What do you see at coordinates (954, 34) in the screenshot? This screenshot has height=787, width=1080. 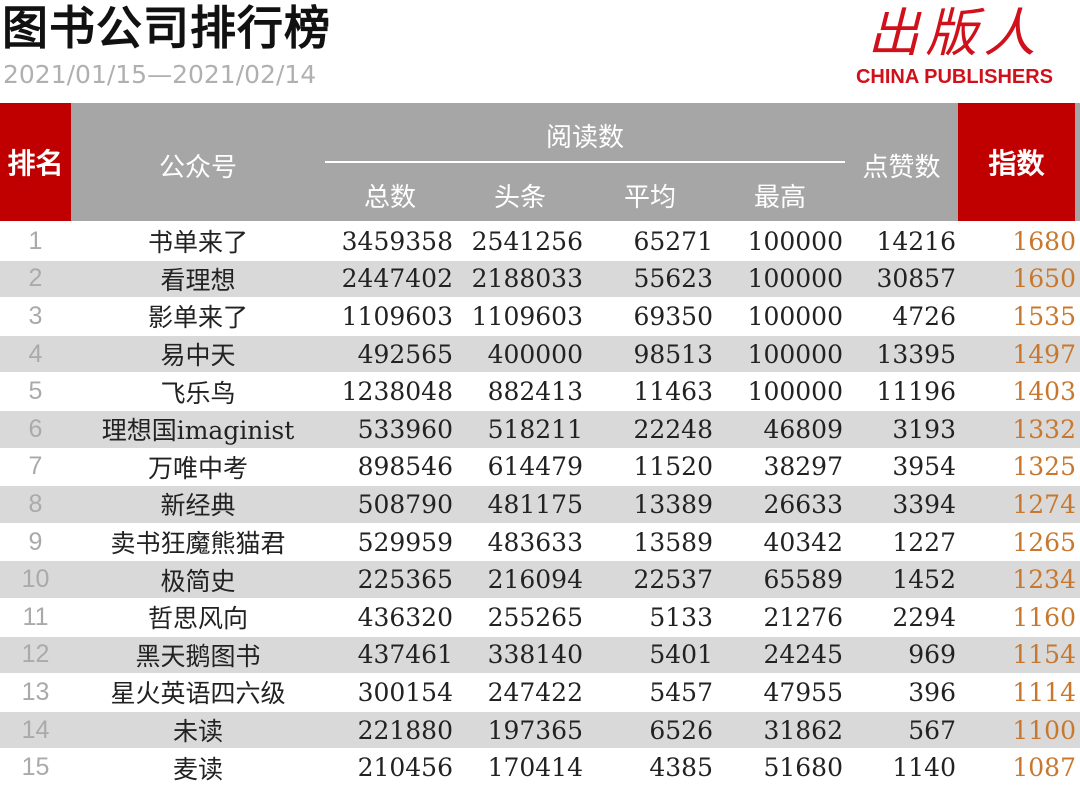 I see `logo-chinese-text: 出版人` at bounding box center [954, 34].